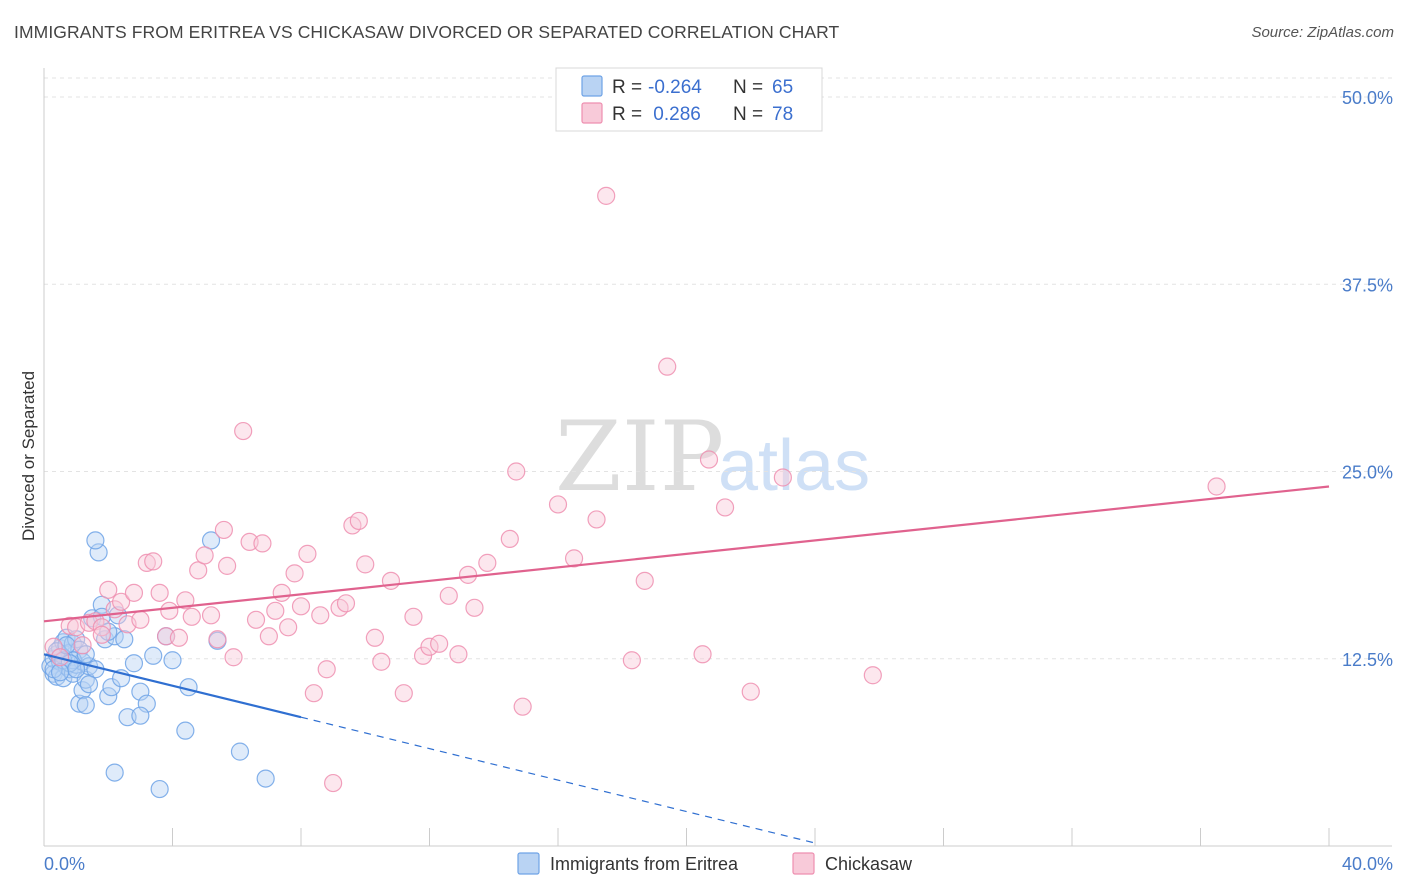  What do you see at coordinates (675, 87) in the screenshot?
I see `stats-legend-r-value-eritrea: -0.264` at bounding box center [675, 87].